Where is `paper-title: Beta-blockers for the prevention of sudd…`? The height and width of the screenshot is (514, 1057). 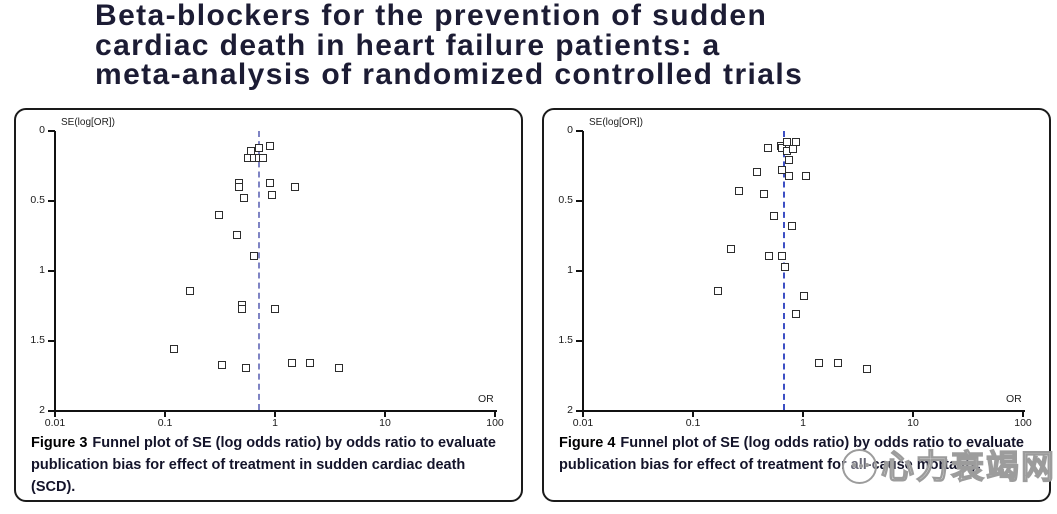 paper-title: Beta-blockers for the prevention of sudd… is located at coordinates (545, 45).